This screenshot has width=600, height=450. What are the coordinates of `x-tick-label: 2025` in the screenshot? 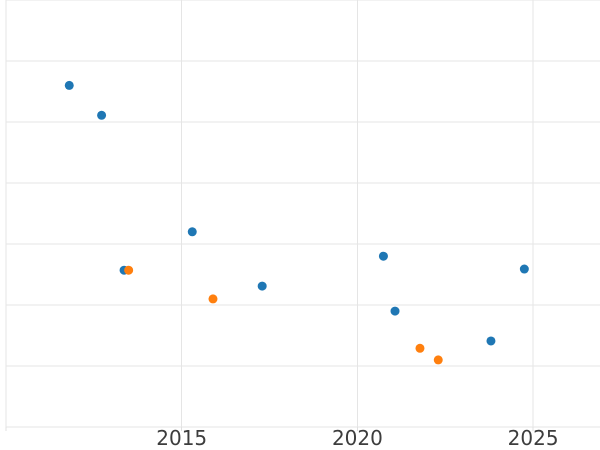 It's located at (533, 438).